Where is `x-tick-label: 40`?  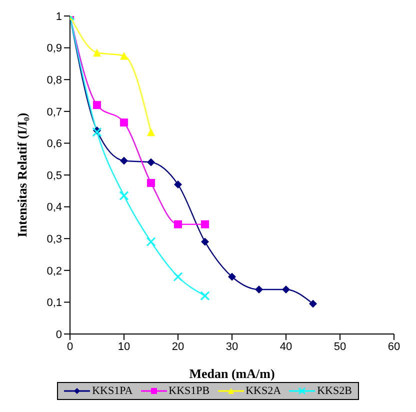 x-tick-label: 40 is located at coordinates (286, 346).